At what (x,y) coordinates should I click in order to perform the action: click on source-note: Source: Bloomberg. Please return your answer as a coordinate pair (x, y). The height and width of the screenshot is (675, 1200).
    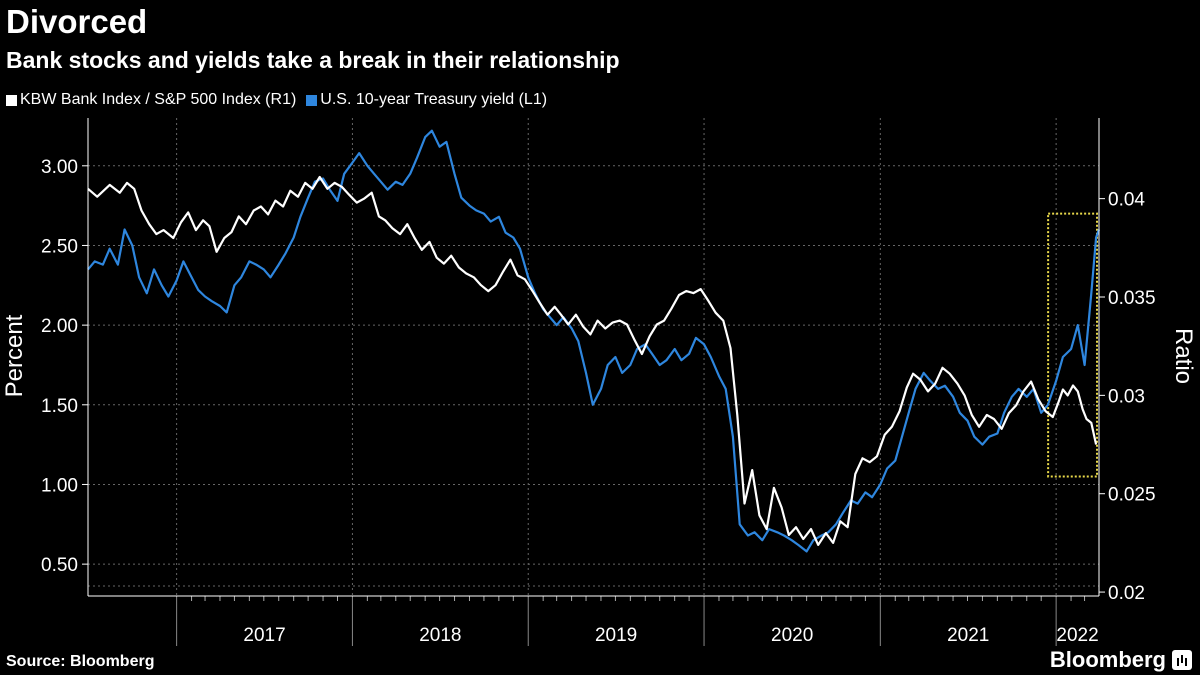
    Looking at the image, I should click on (80, 661).